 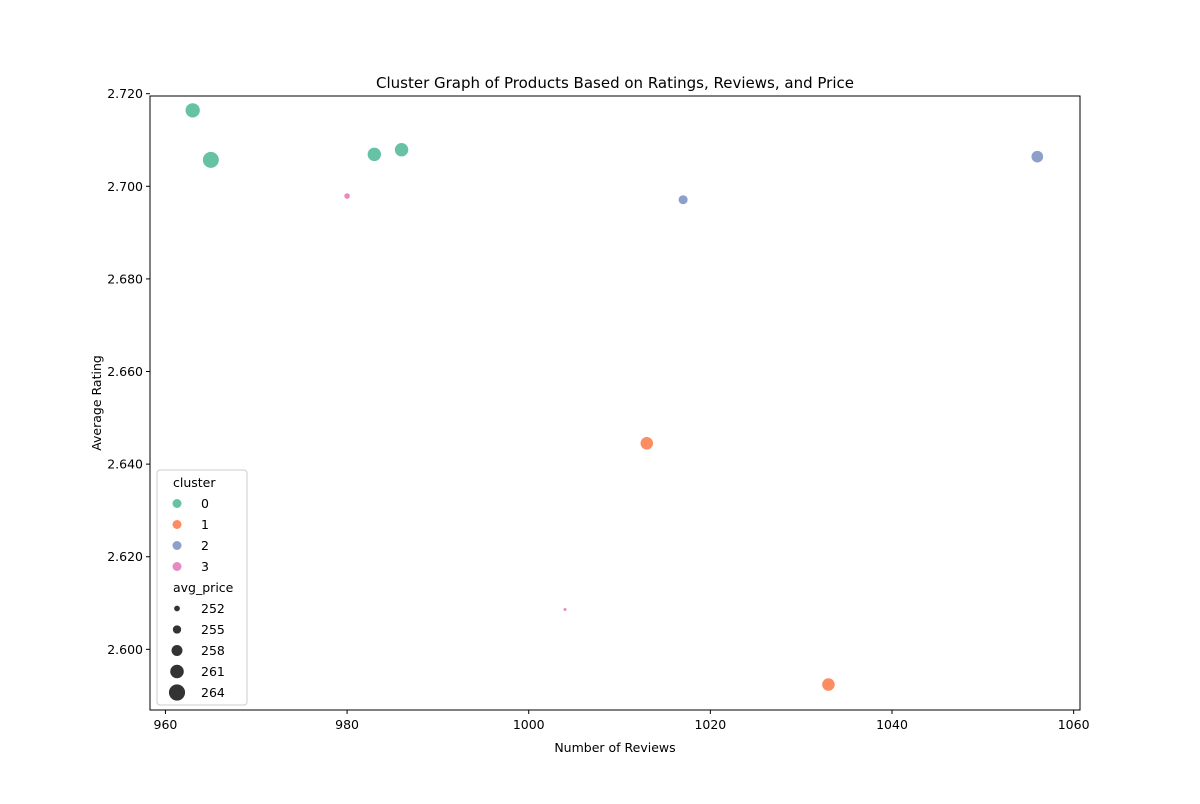 What do you see at coordinates (213, 650) in the screenshot?
I see `legend-size-258-label: 258` at bounding box center [213, 650].